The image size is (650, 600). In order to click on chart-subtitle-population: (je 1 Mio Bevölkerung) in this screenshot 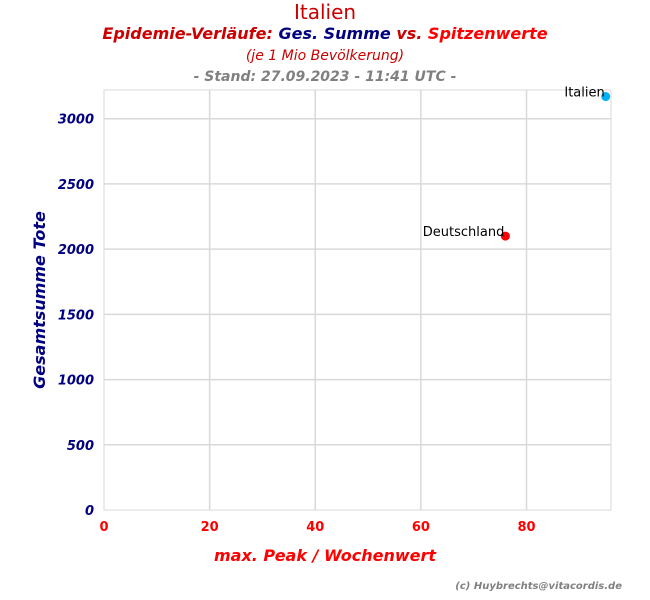, I will do `click(325, 56)`.